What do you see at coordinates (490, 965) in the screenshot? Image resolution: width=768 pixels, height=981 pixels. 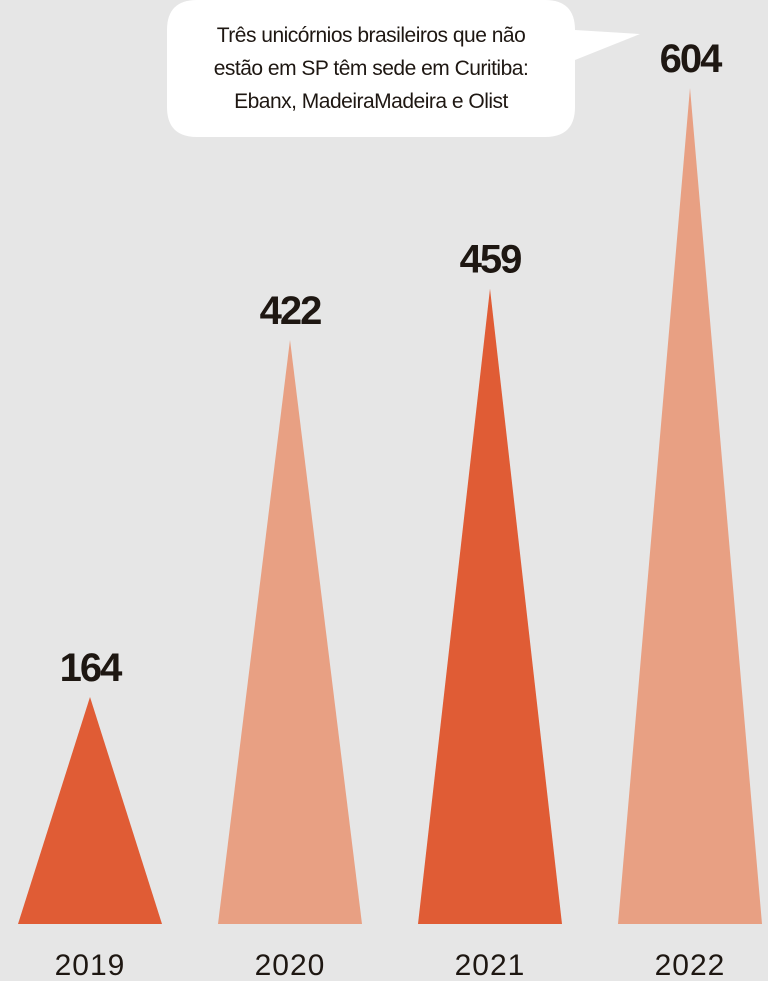 I see `x-tick-label: 2021` at bounding box center [490, 965].